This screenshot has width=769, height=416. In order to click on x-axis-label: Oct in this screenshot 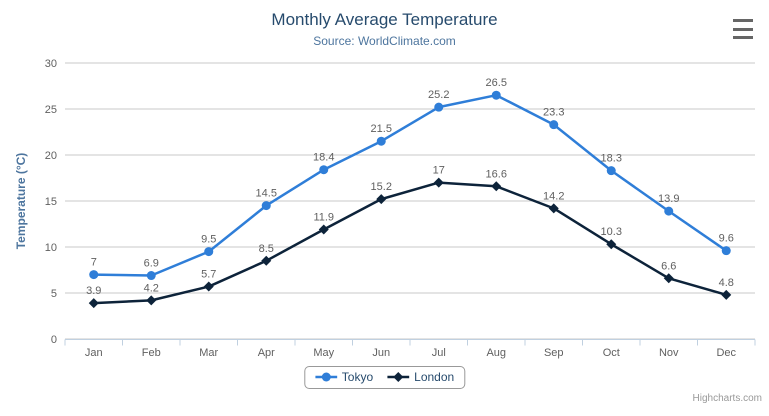, I will do `click(611, 353)`.